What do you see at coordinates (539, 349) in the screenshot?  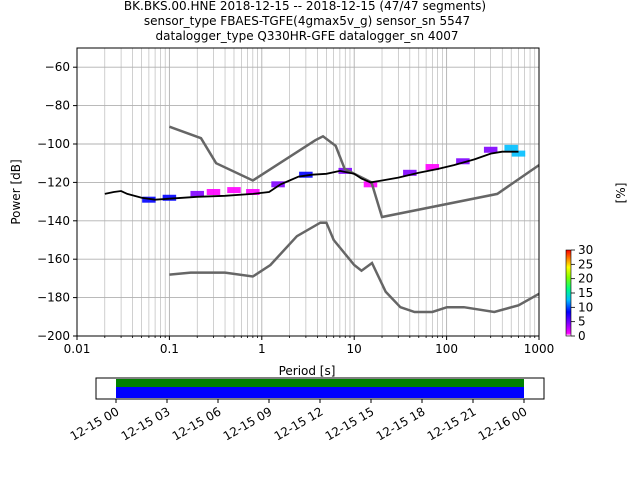 I see `x-tick-label: 1000` at bounding box center [539, 349].